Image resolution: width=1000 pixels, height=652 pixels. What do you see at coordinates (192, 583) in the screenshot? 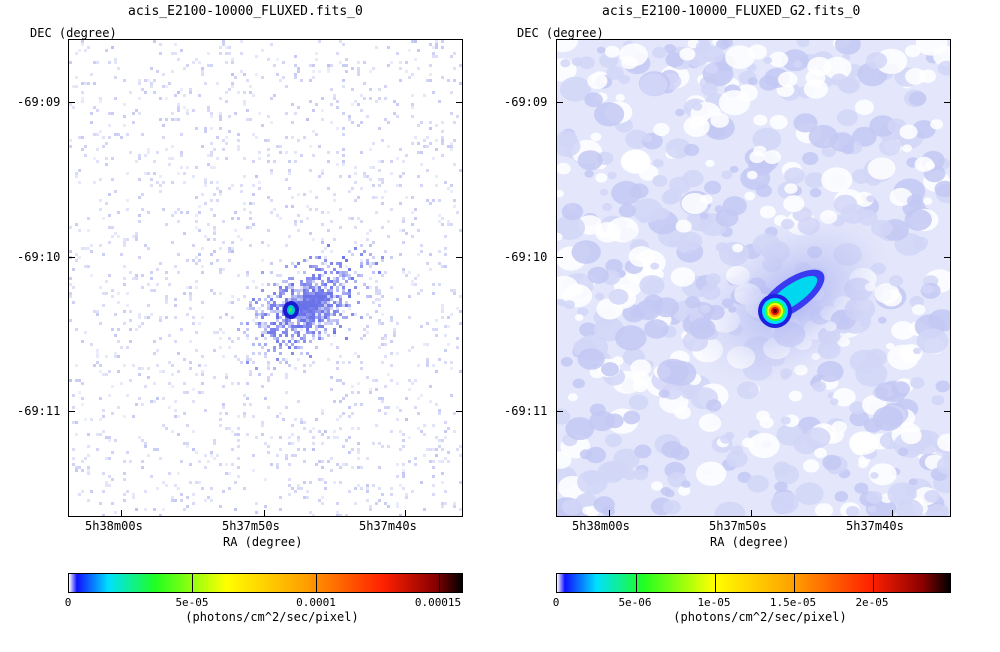
I see `left-colorbar-tick` at bounding box center [192, 583].